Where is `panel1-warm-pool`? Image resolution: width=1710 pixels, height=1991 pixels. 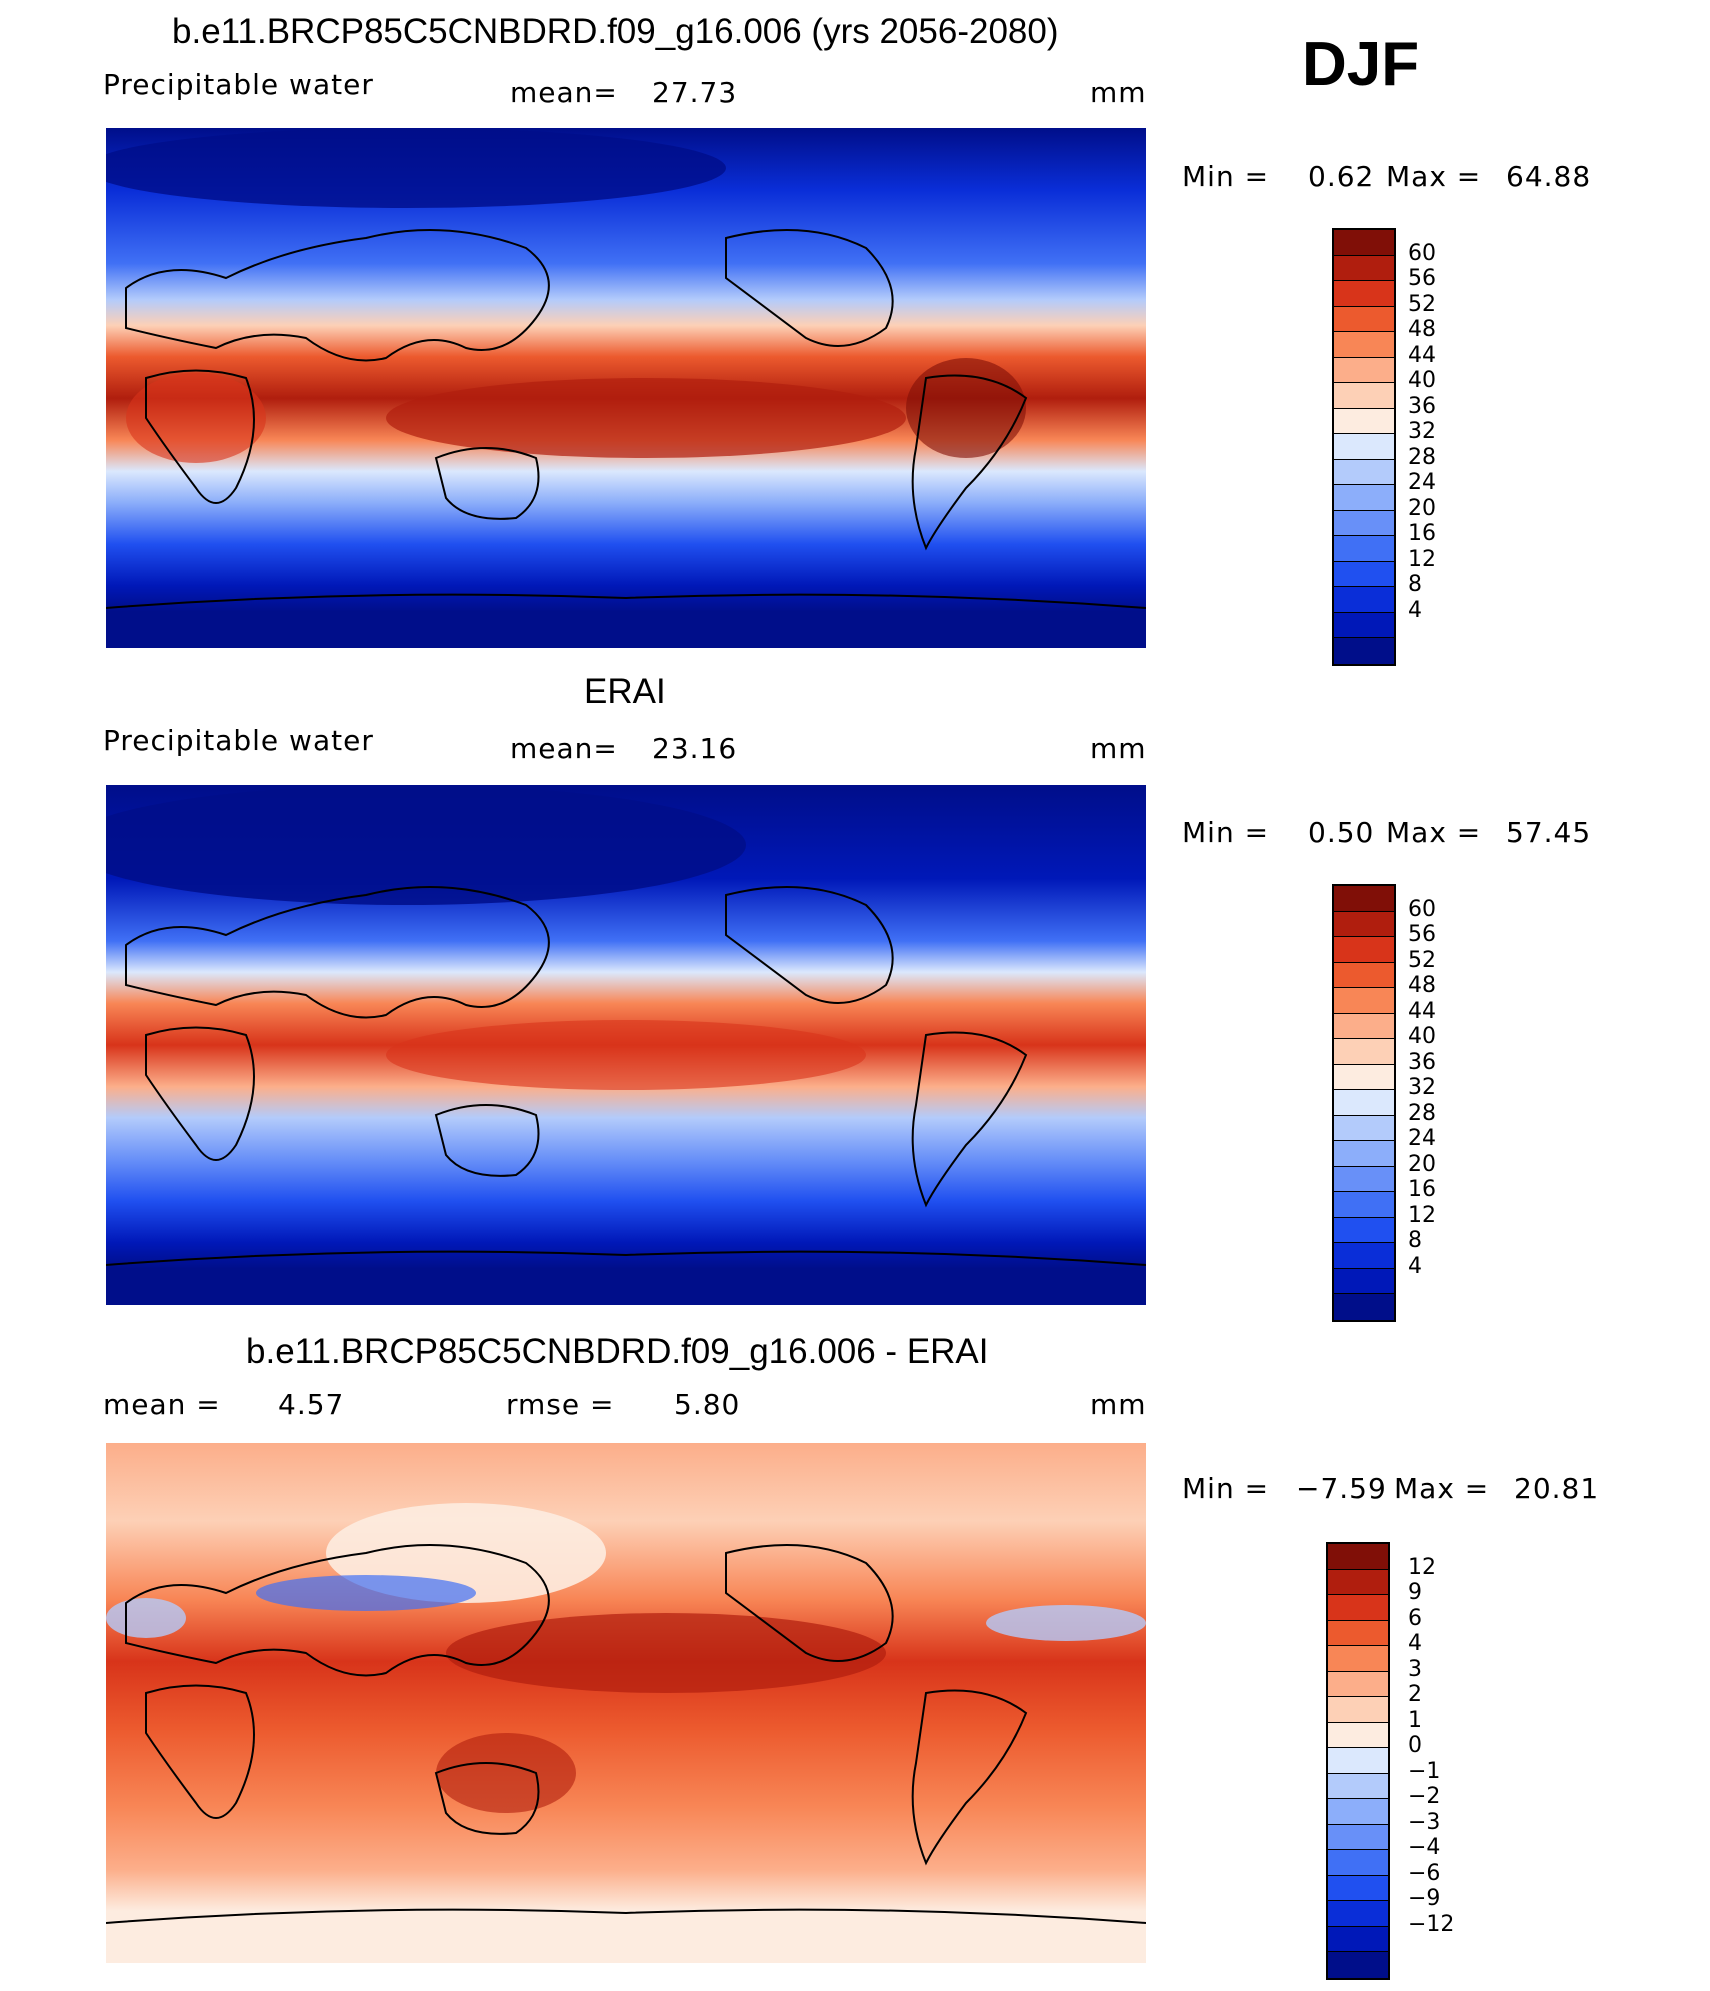 panel1-warm-pool is located at coordinates (646, 418).